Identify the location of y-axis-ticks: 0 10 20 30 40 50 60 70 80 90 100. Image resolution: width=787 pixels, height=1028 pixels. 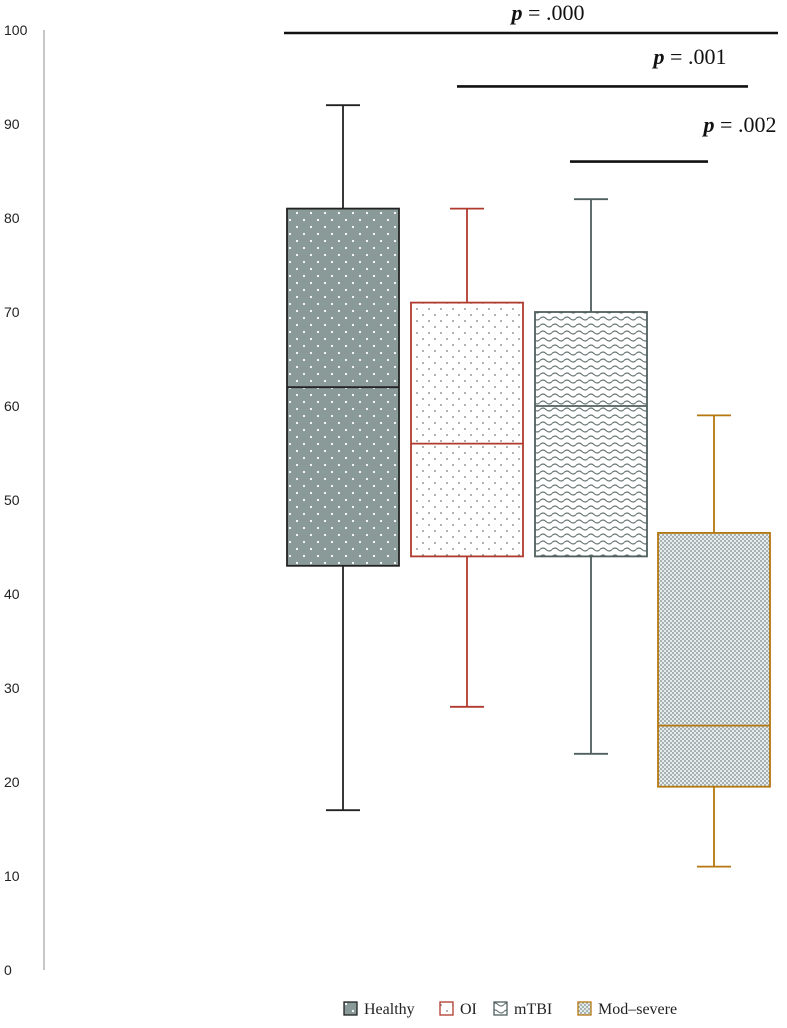
(16, 500).